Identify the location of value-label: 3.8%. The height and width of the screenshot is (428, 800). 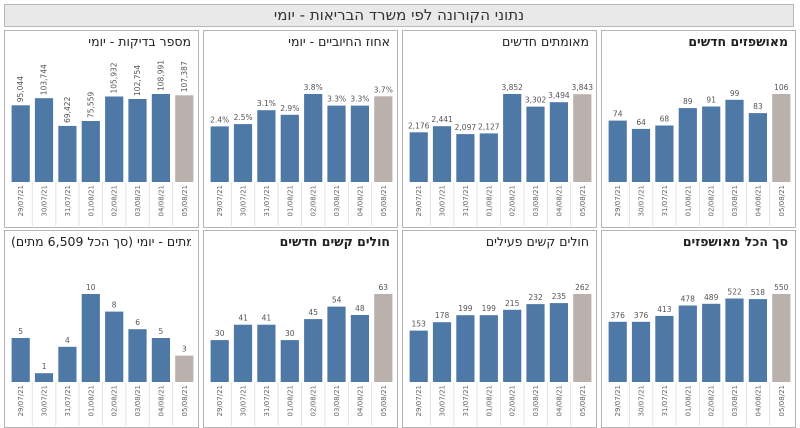
(313, 87).